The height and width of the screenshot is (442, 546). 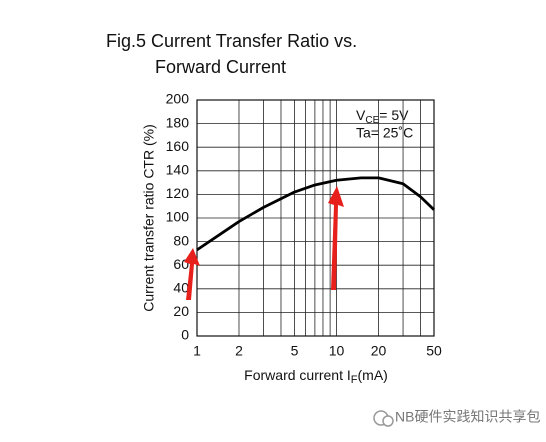 I want to click on y-tick-label: 80, so click(x=181, y=240).